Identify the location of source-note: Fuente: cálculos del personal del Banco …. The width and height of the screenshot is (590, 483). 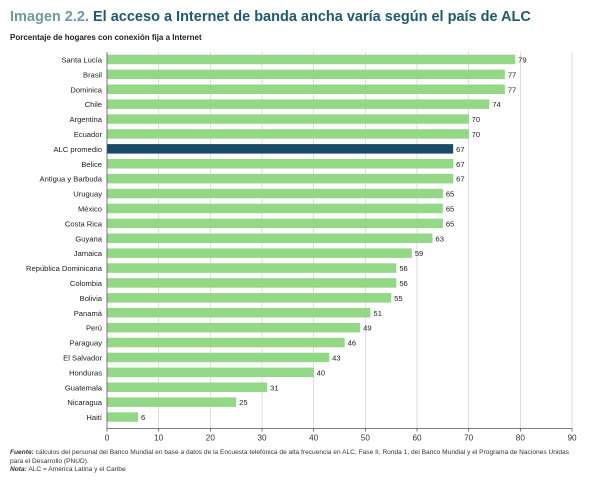
(296, 457).